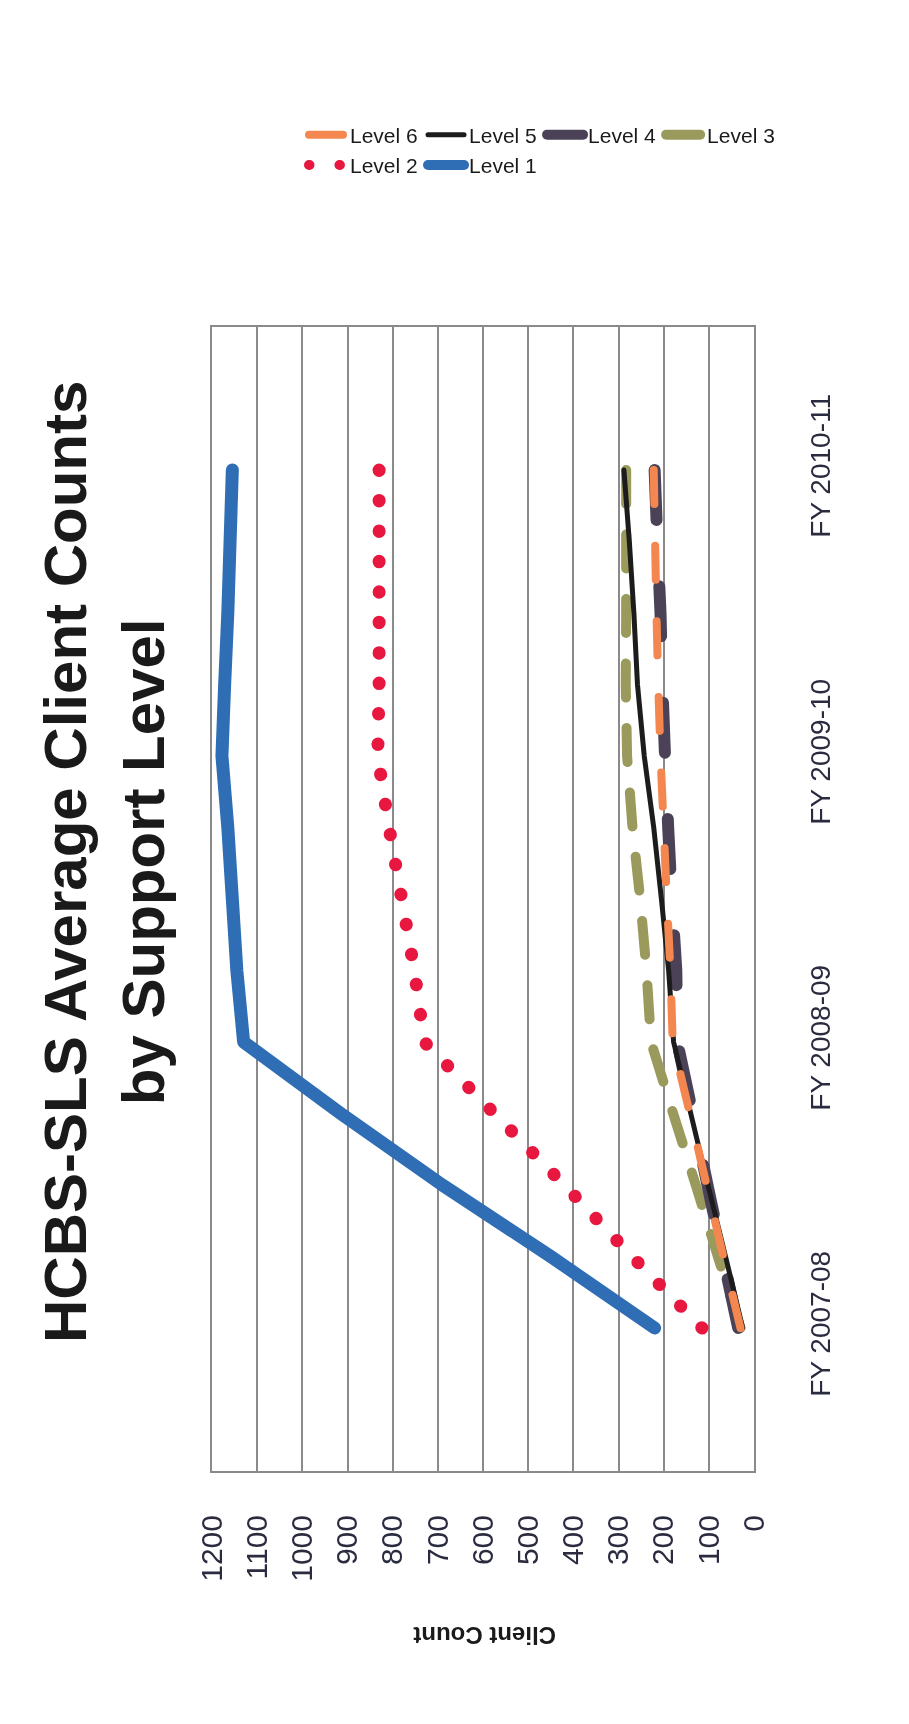 The image size is (909, 1724). What do you see at coordinates (104, 861) in the screenshot?
I see `text: HCBS-SLS Average Client Counts by Support Level` at bounding box center [104, 861].